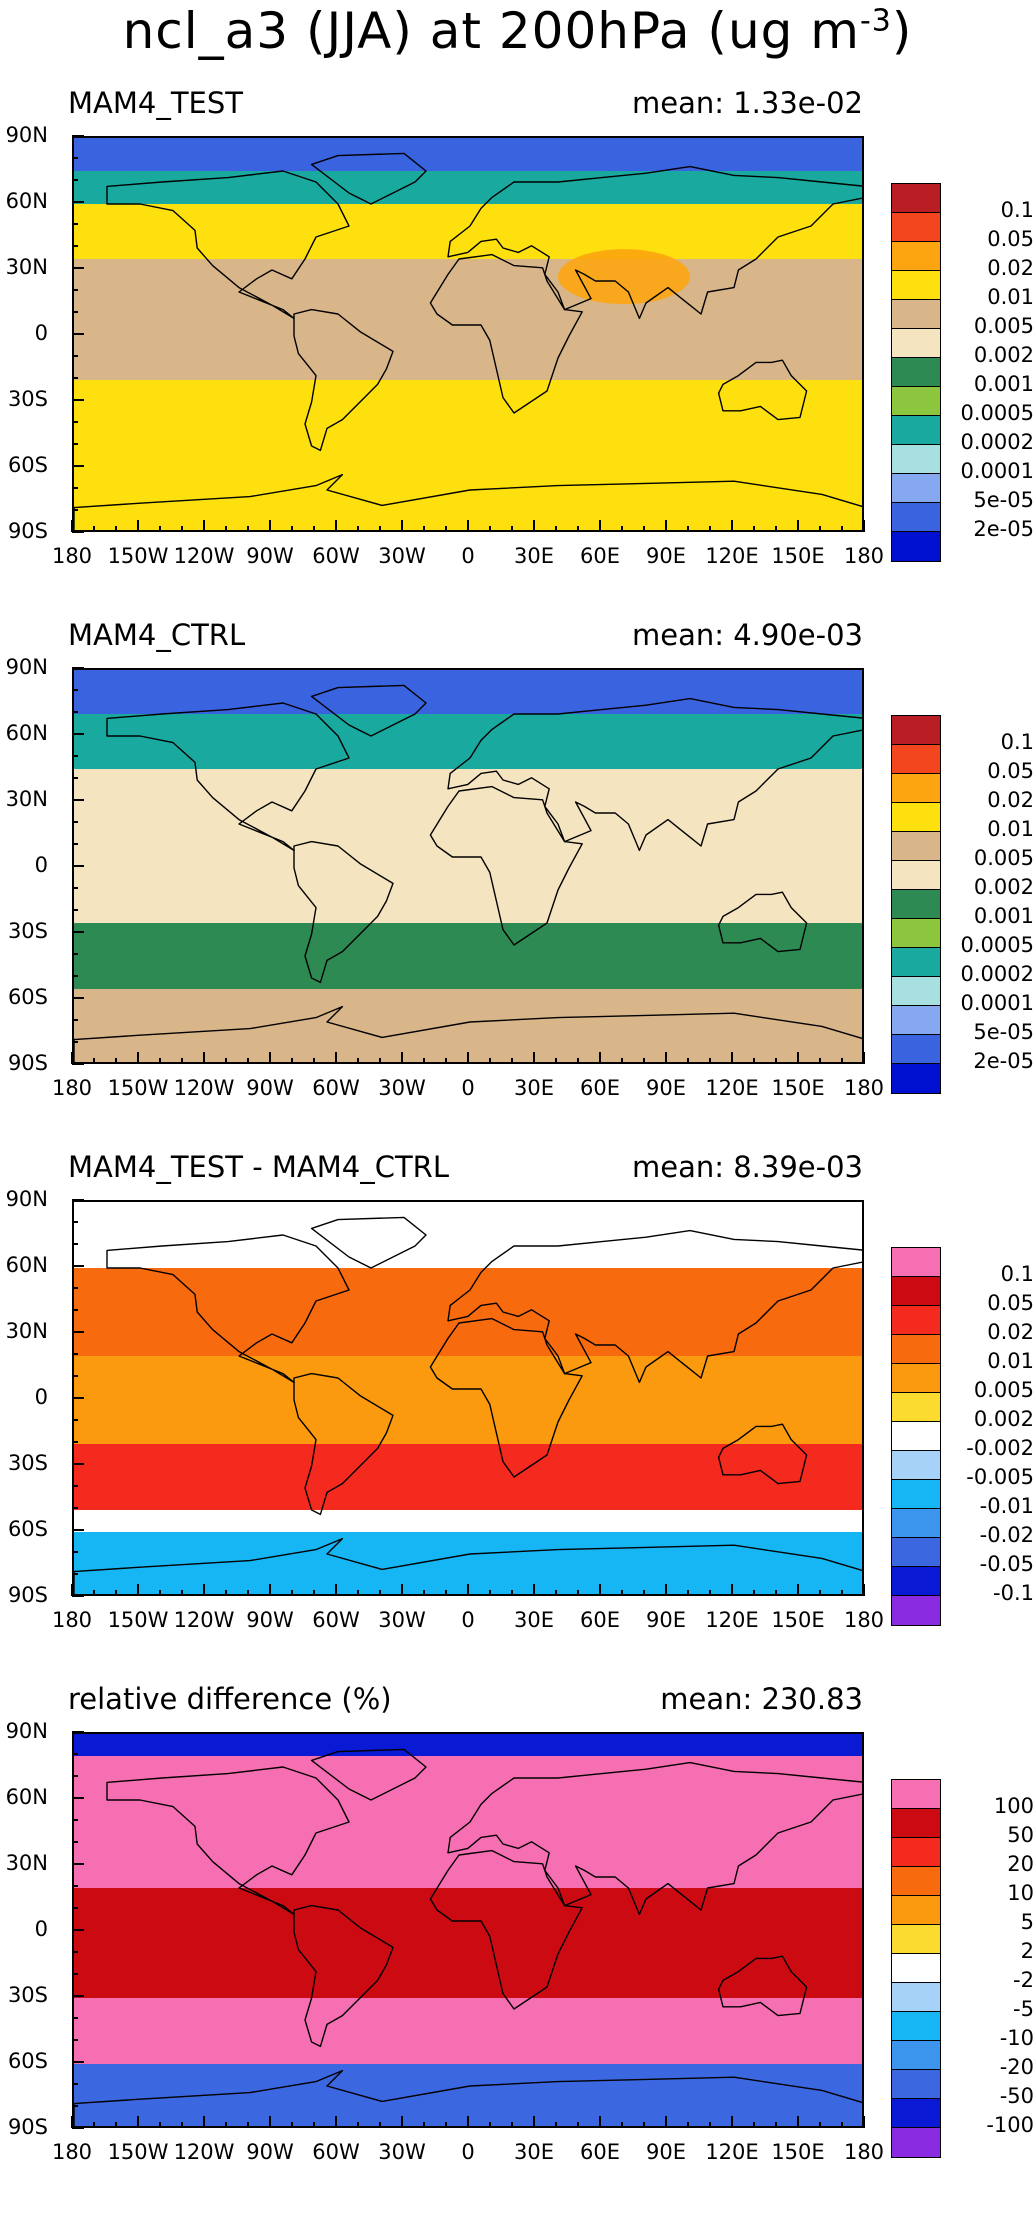  What do you see at coordinates (747, 1167) in the screenshot?
I see `panel-mean: mean: 8.39e-03` at bounding box center [747, 1167].